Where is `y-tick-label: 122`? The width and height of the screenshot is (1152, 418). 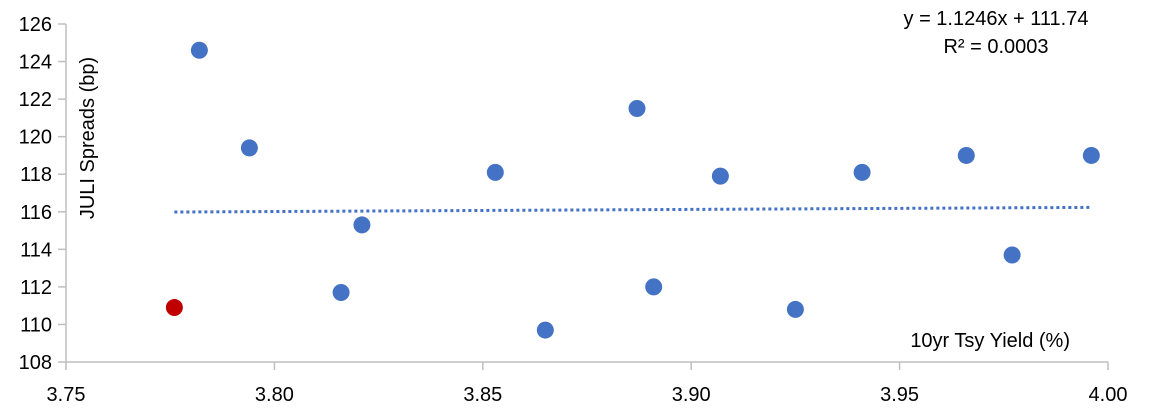 y-tick-label: 122 is located at coordinates (35, 100).